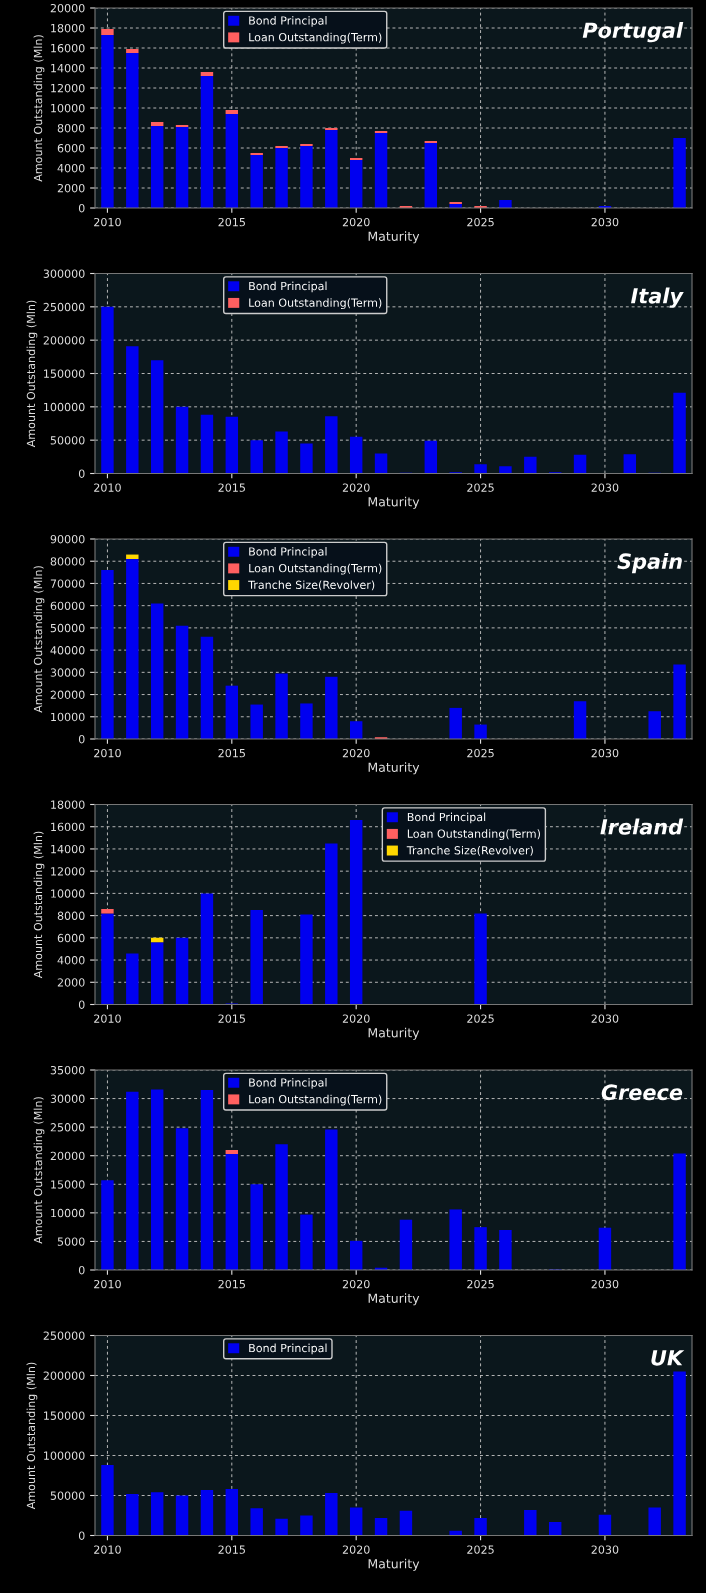  Describe the element at coordinates (67, 539) in the screenshot. I see `y-tick-label: 90000` at that location.